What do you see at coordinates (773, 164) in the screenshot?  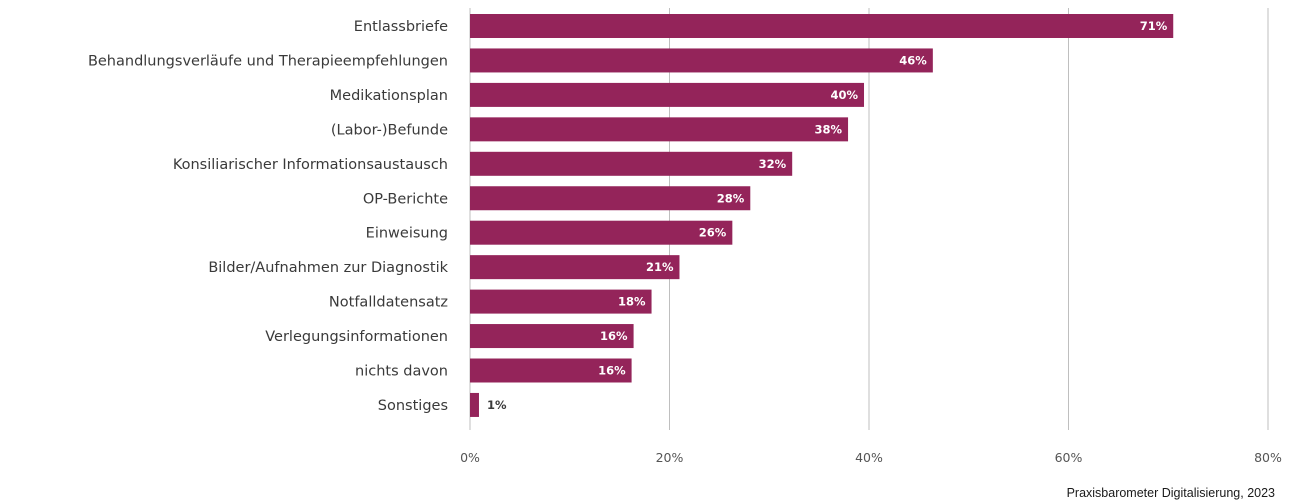 I see `value-label: 32%` at bounding box center [773, 164].